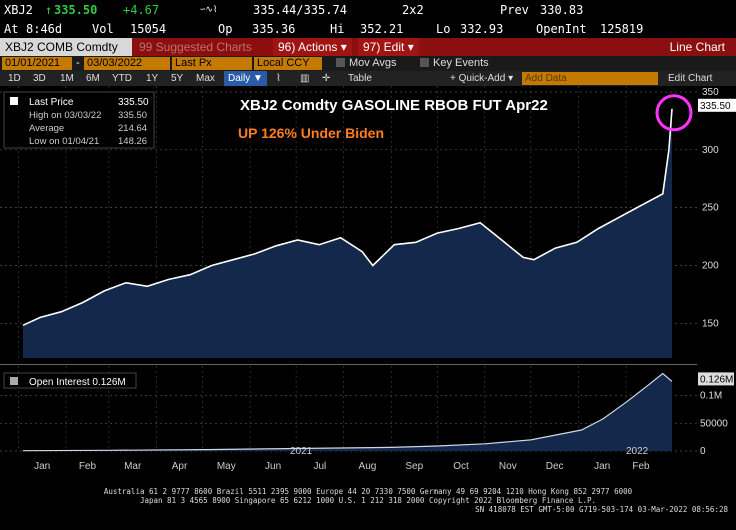 The height and width of the screenshot is (530, 736). What do you see at coordinates (561, 29) in the screenshot?
I see `openint-label: OpenInt` at bounding box center [561, 29].